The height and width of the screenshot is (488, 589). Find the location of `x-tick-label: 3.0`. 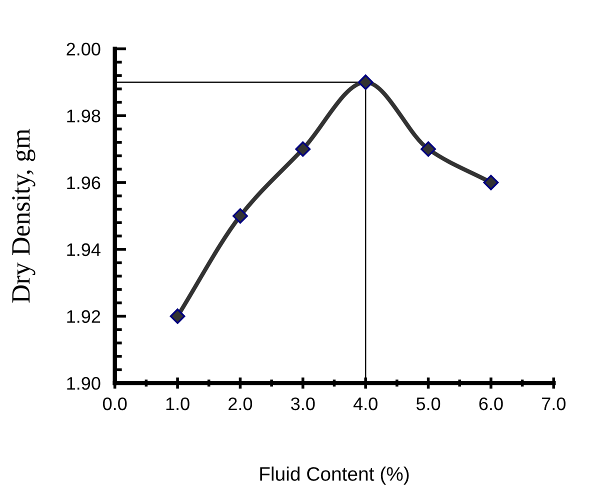

x-tick-label: 3.0 is located at coordinates (303, 403).